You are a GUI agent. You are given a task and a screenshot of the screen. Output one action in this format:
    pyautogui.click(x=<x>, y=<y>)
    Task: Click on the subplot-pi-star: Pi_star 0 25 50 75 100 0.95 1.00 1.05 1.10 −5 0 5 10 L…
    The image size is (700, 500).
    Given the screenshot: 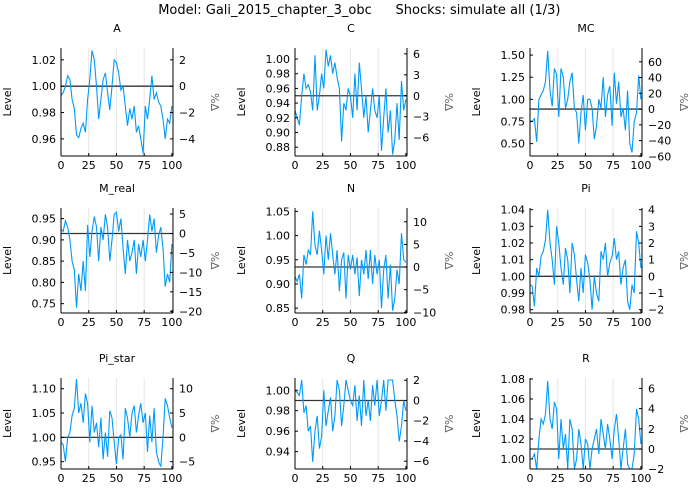 What is the action you would take?
    pyautogui.click(x=111, y=418)
    